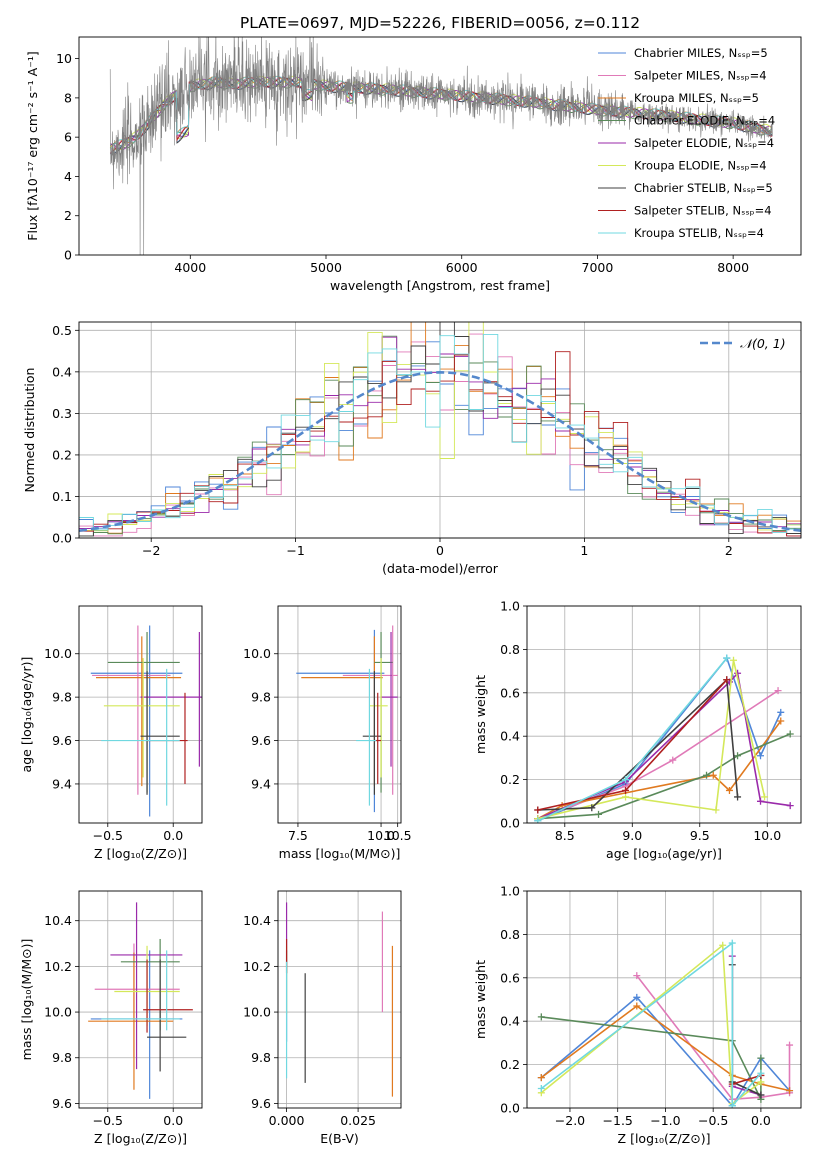 Image resolution: width=819 pixels, height=1170 pixels. Describe the element at coordinates (257, 966) in the screenshot. I see `y-tick-label: 10.2` at that location.